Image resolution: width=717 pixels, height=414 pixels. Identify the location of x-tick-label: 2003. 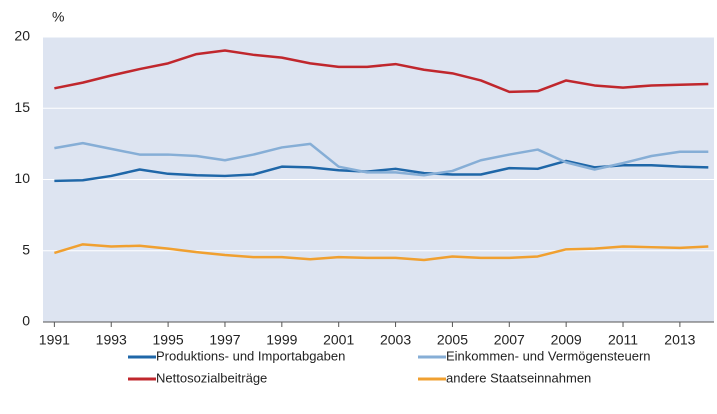
(395, 340).